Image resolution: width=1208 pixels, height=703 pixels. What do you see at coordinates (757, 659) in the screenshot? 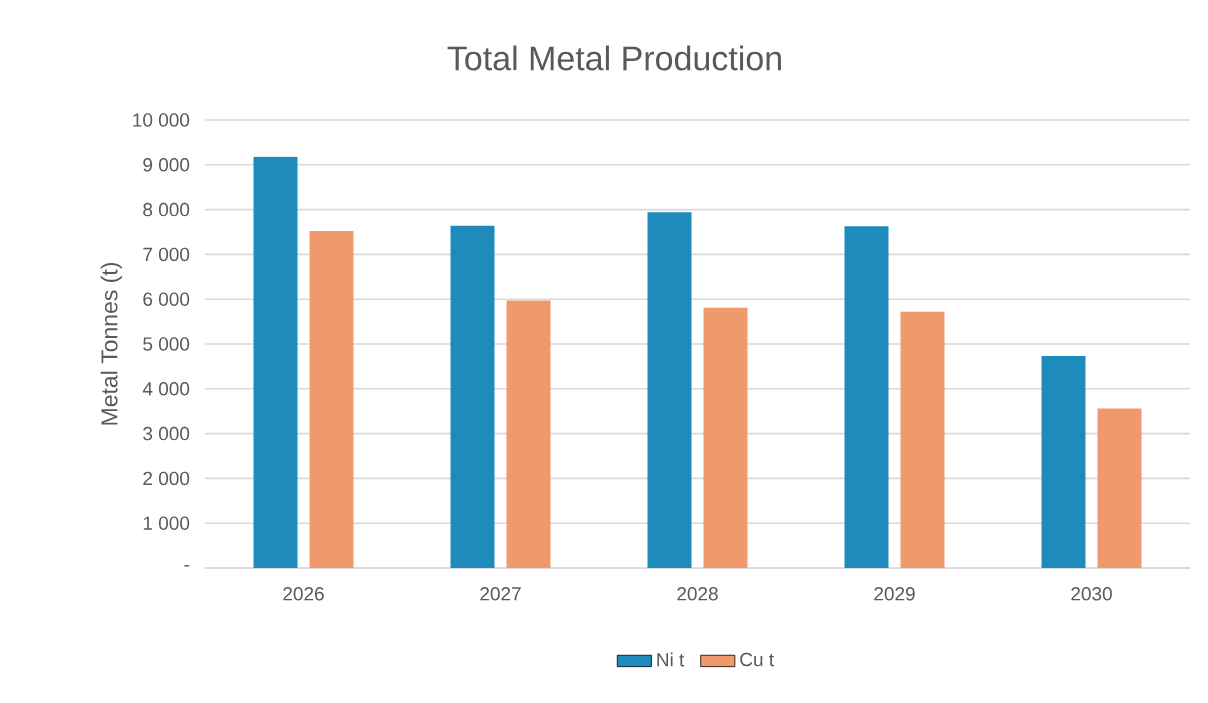
I see `legend-label: Cu t` at bounding box center [757, 659].